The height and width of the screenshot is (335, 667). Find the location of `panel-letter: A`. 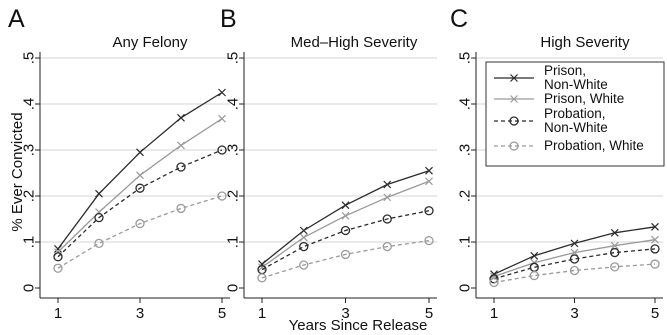

panel-letter: A is located at coordinates (16, 19).